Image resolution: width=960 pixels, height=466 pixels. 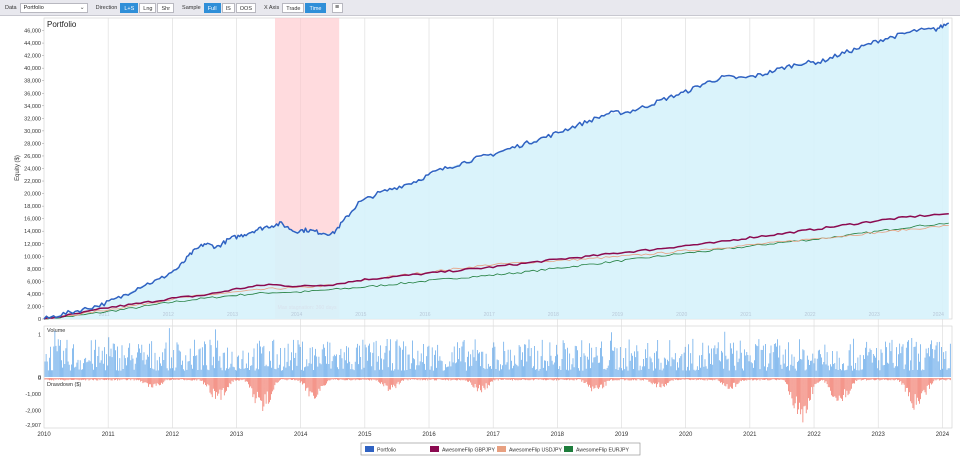 I want to click on inner-year-label: 2024, so click(x=938, y=315).